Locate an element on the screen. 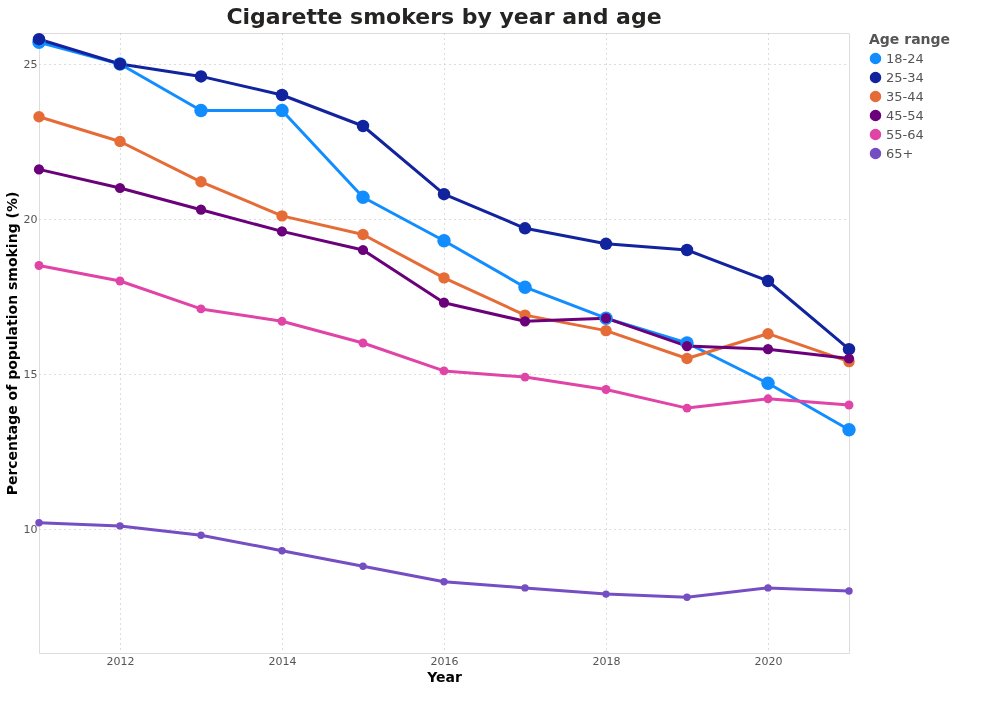  x-tick-label: 2014 is located at coordinates (282, 661).